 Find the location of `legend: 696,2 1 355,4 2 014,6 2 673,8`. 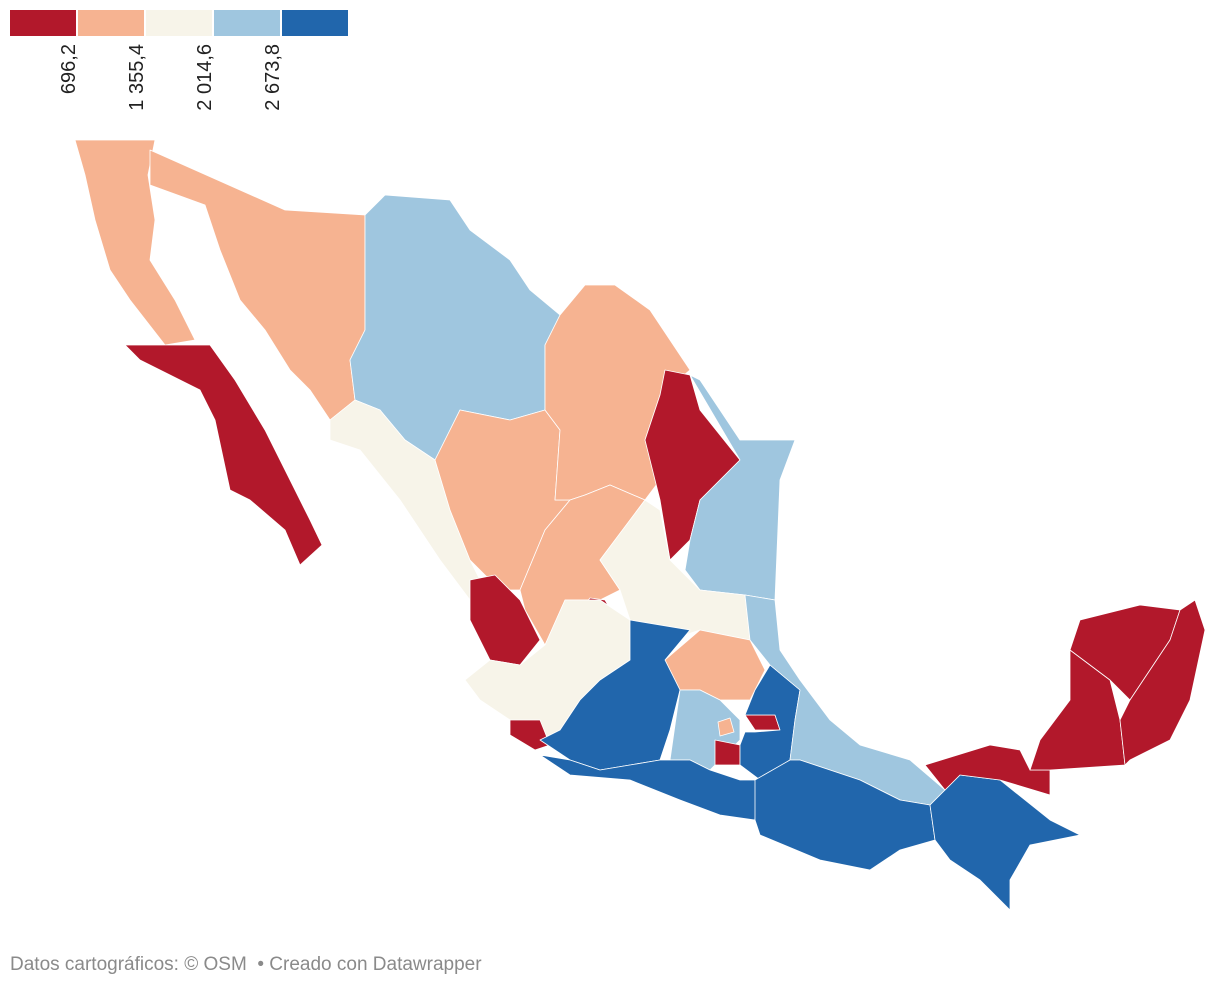

legend: 696,2 1 355,4 2 014,6 2 673,8 is located at coordinates (179, 60).